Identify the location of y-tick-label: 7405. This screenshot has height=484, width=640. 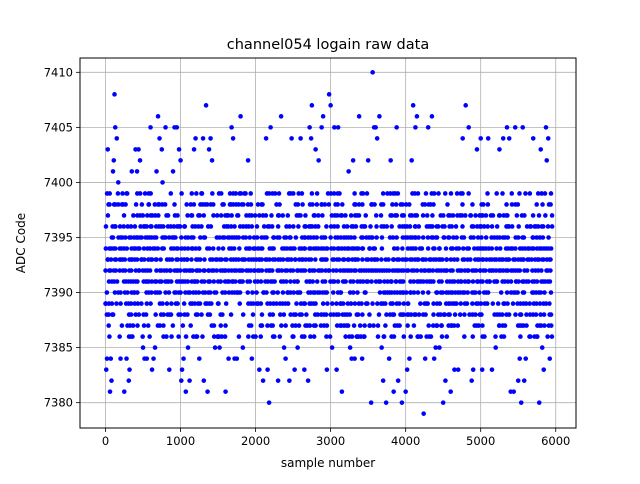
(58, 127).